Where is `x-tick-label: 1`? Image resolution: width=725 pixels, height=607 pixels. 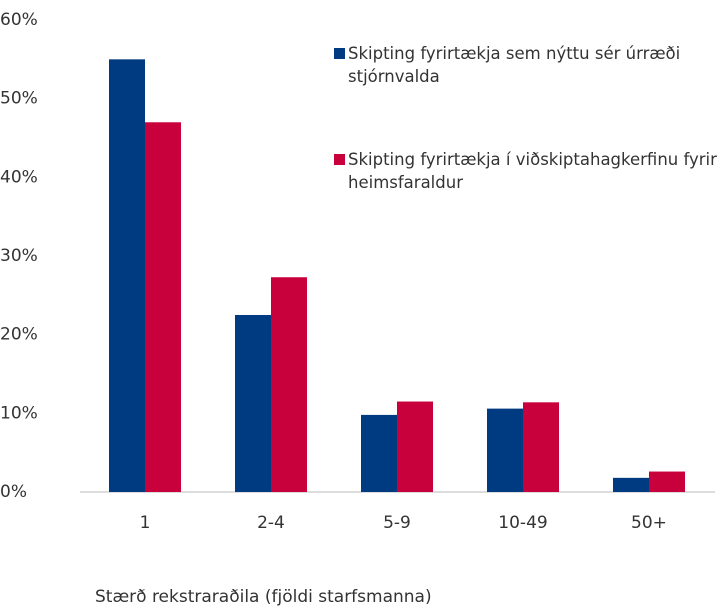 x-tick-label: 1 is located at coordinates (145, 523).